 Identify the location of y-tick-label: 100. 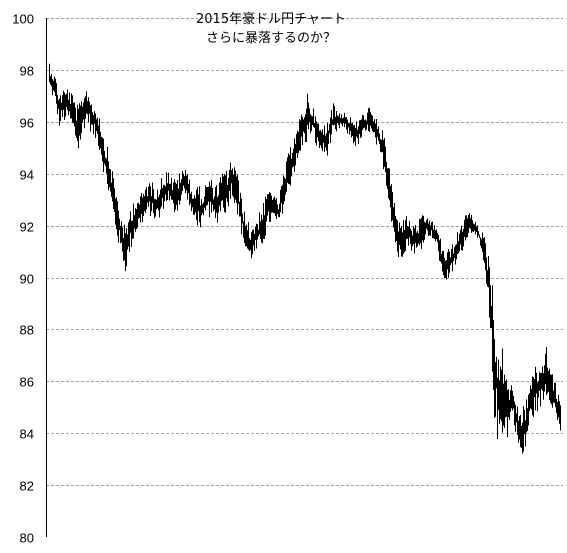
(23, 19).